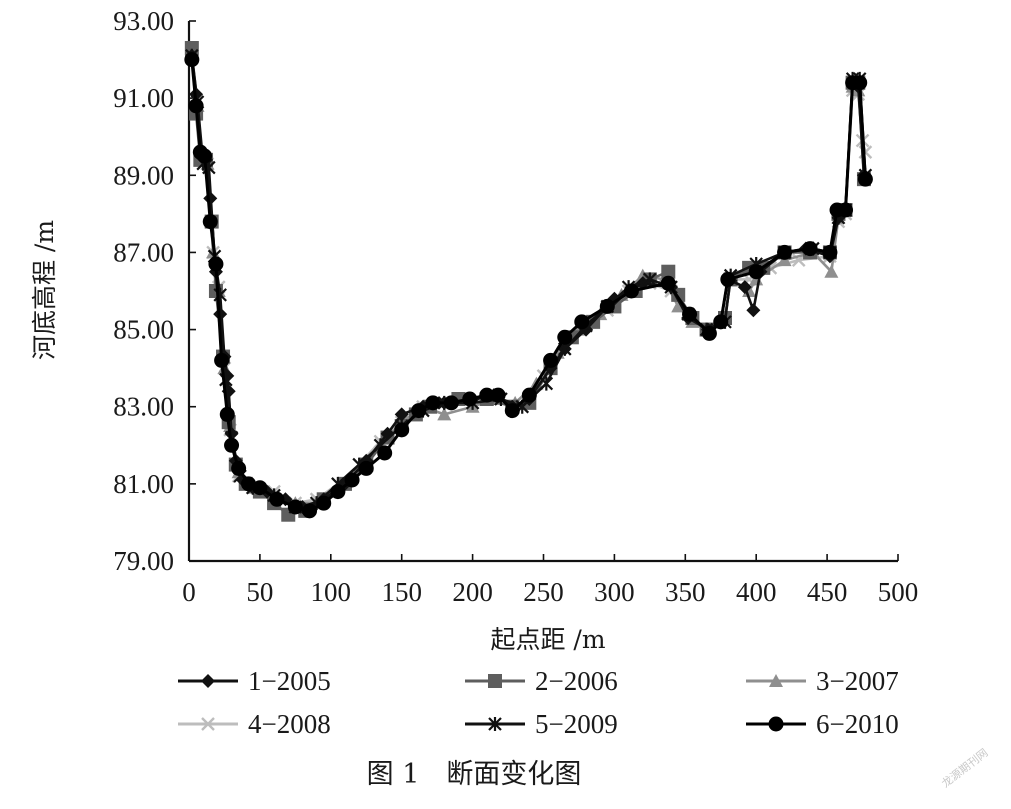  I want to click on y-tick-label: 79.00, so click(143, 561).